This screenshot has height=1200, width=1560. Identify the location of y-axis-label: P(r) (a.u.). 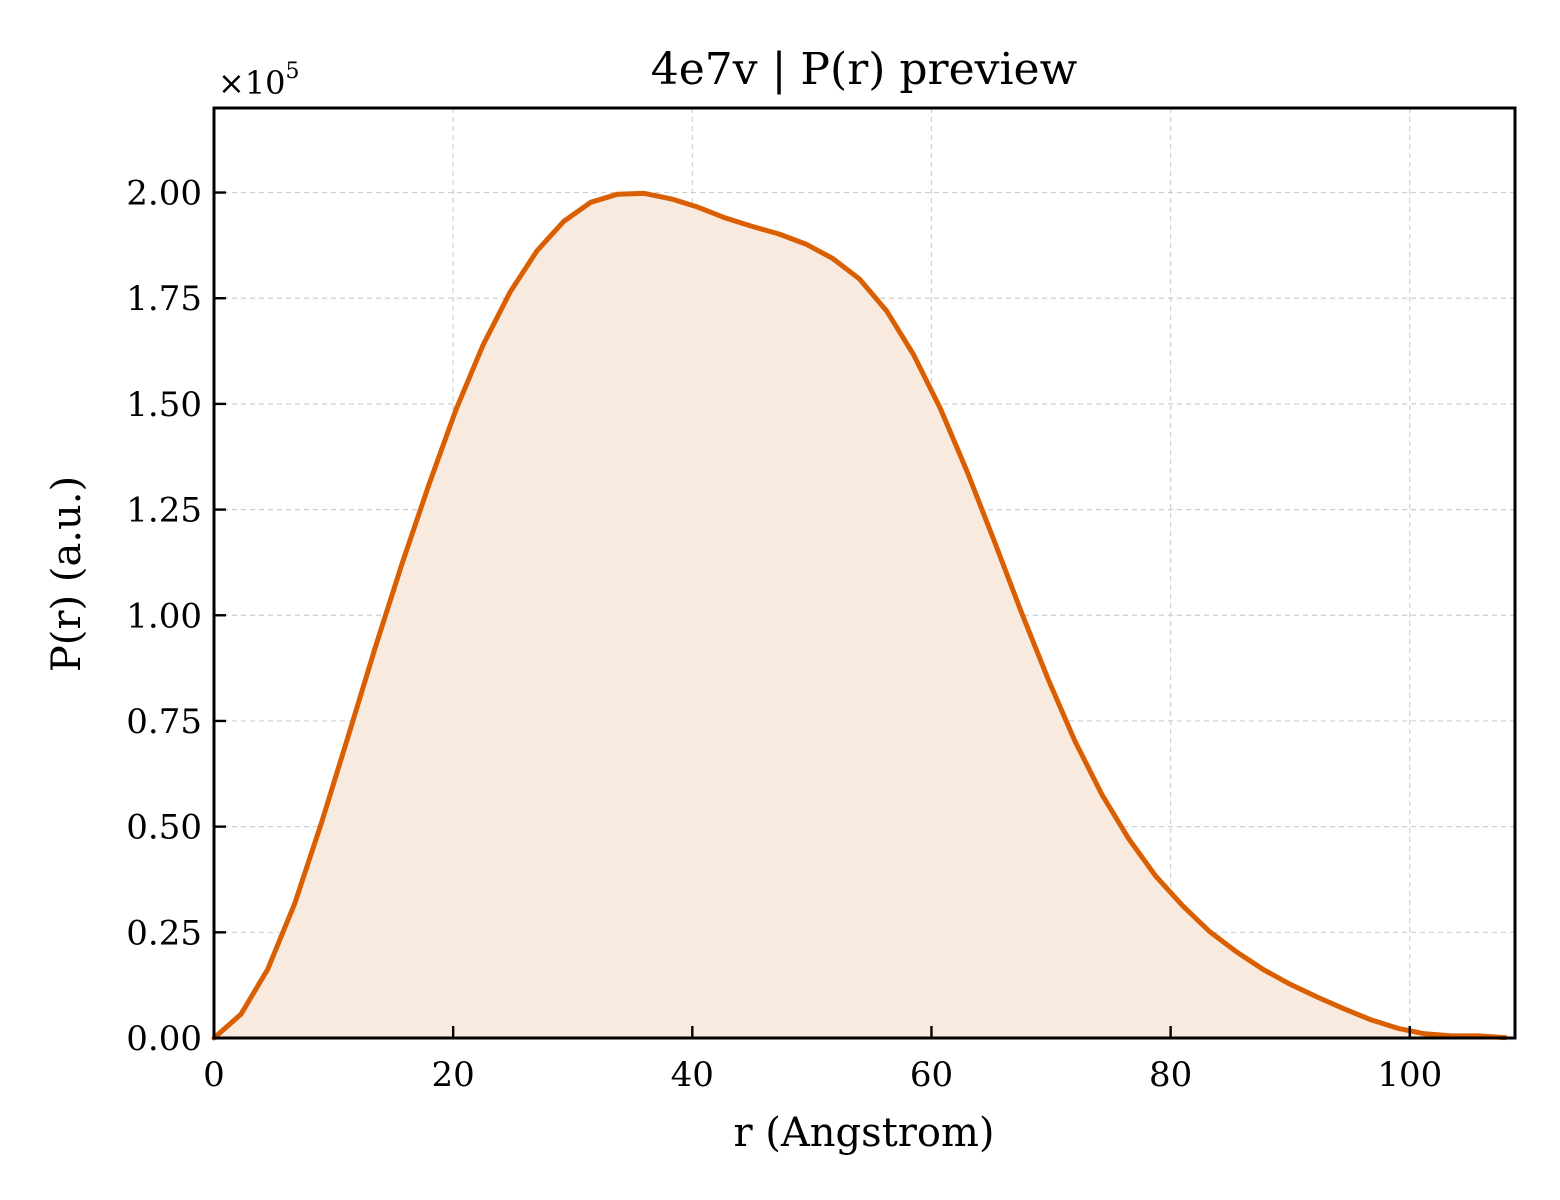
(67, 574).